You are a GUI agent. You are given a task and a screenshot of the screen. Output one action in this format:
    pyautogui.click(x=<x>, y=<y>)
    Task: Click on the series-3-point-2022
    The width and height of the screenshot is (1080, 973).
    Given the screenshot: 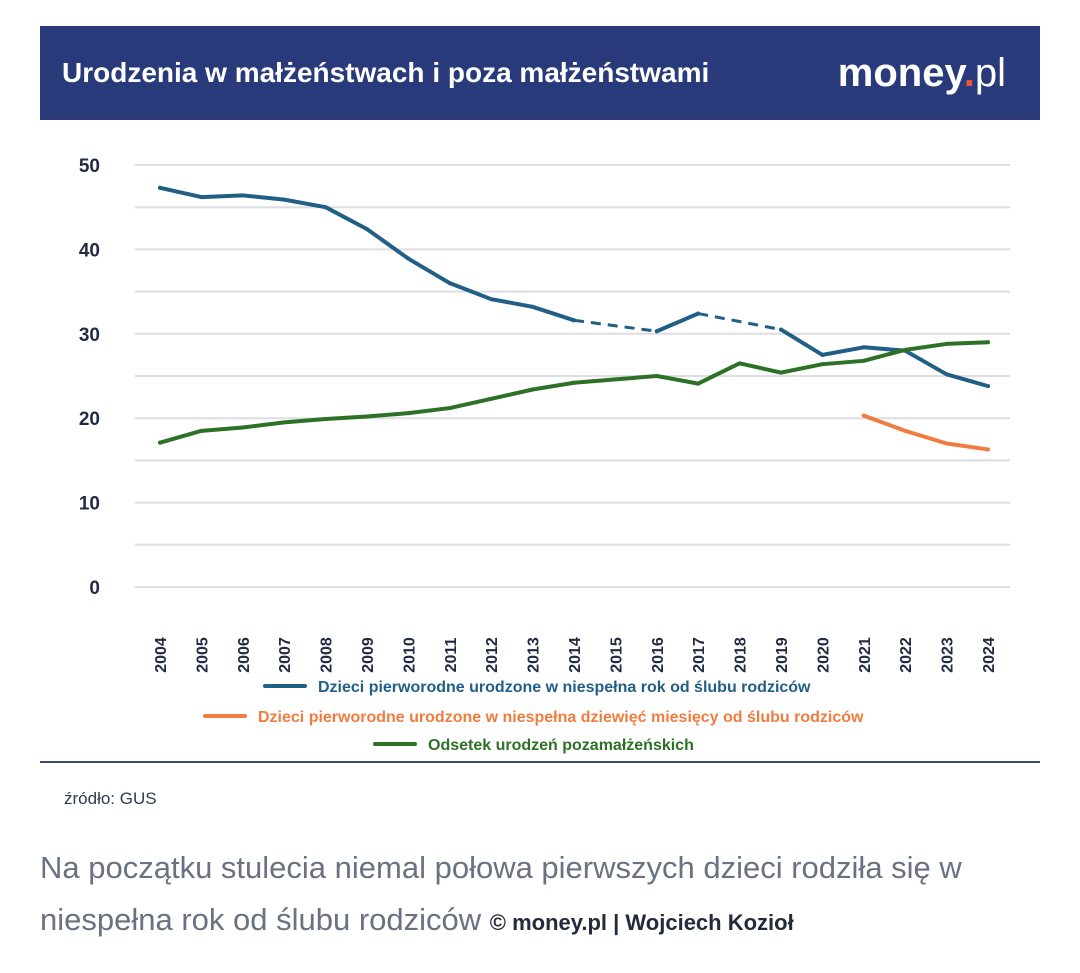 What is the action you would take?
    pyautogui.click(x=905, y=349)
    